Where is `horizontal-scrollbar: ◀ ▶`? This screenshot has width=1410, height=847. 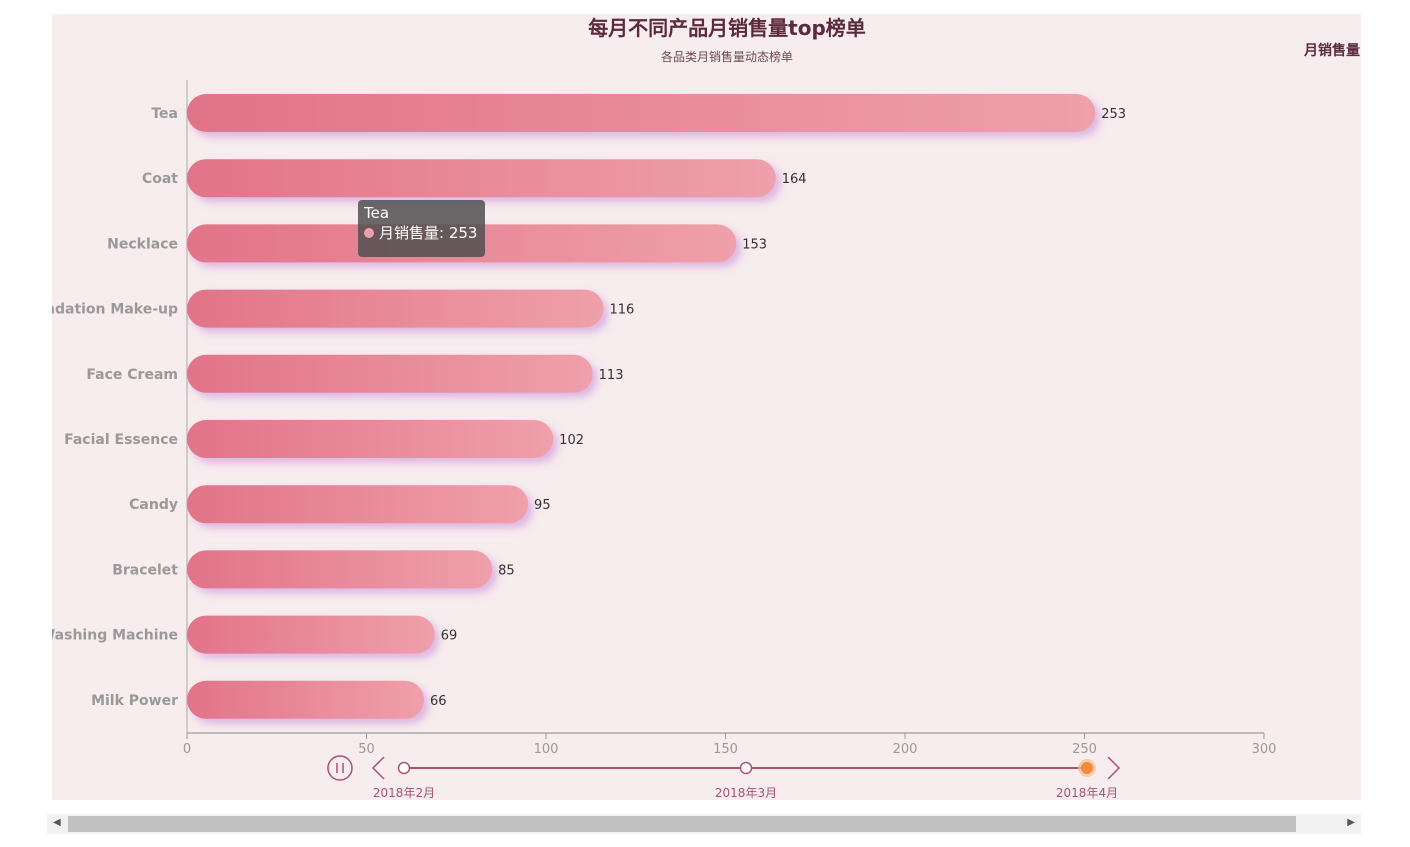
horizontal-scrollbar: ◀ ▶ is located at coordinates (704, 824).